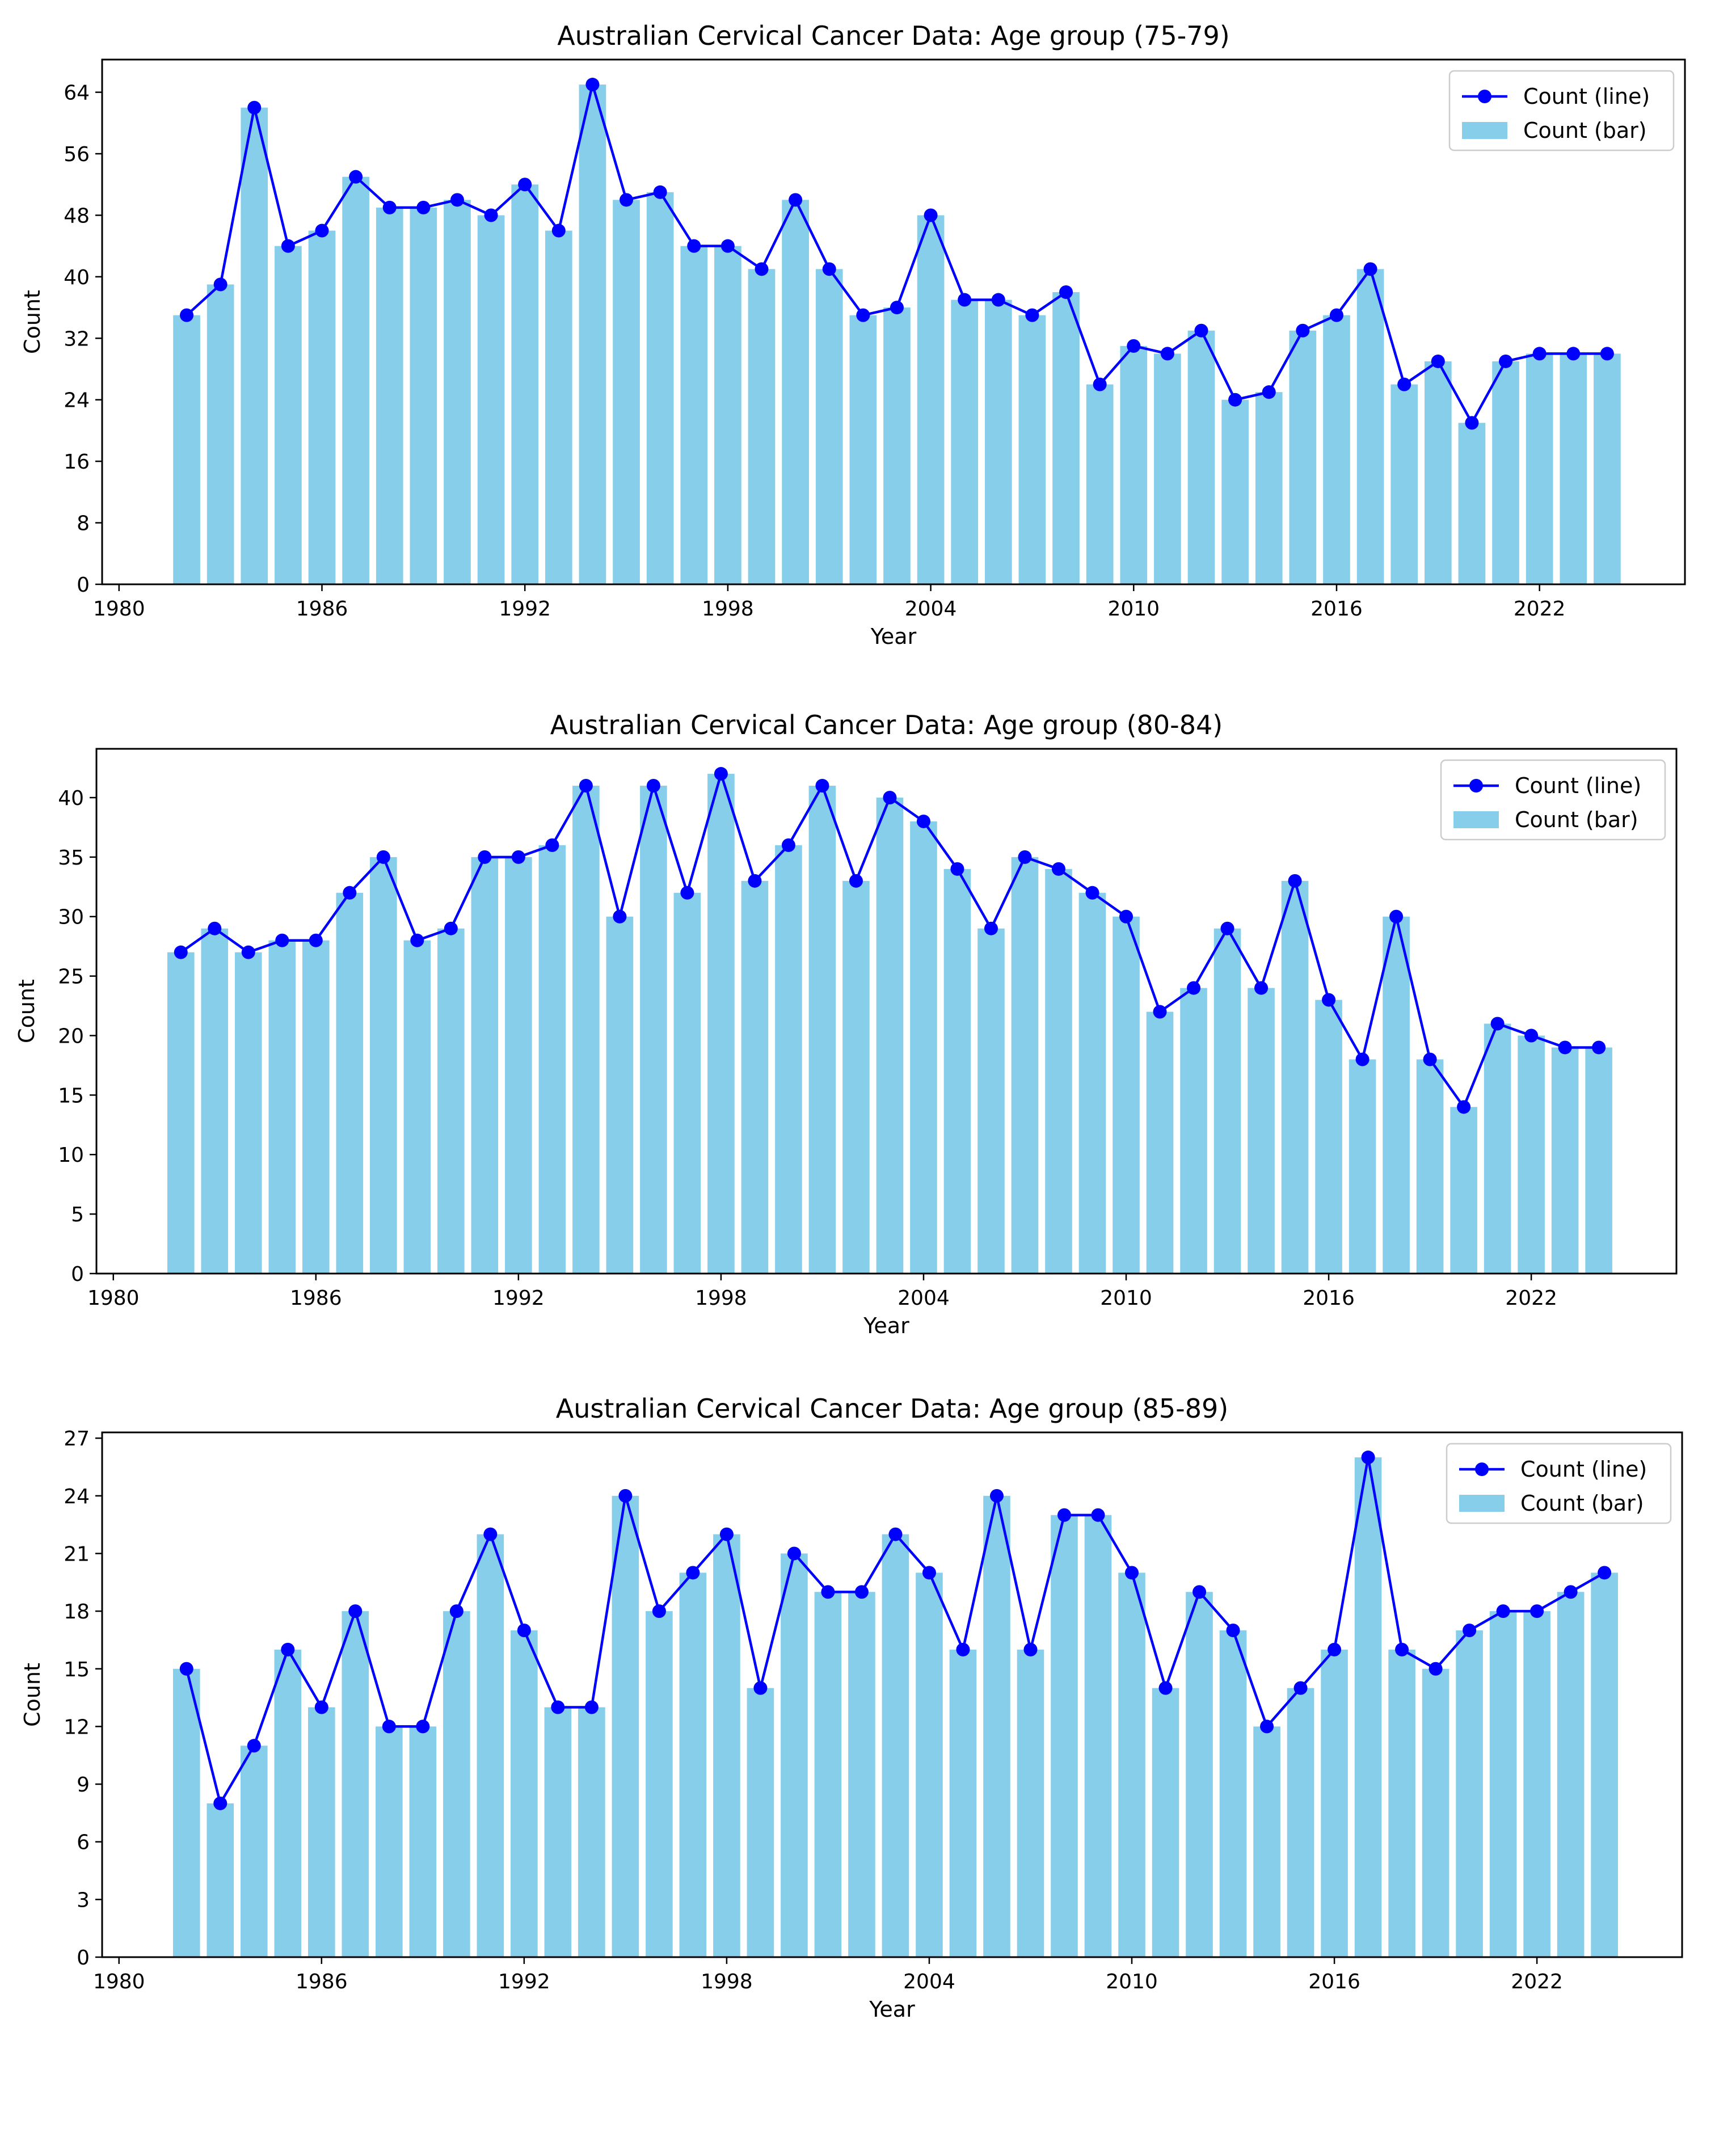 This screenshot has height=2133, width=1736. I want to click on point-2009, so click(1100, 384).